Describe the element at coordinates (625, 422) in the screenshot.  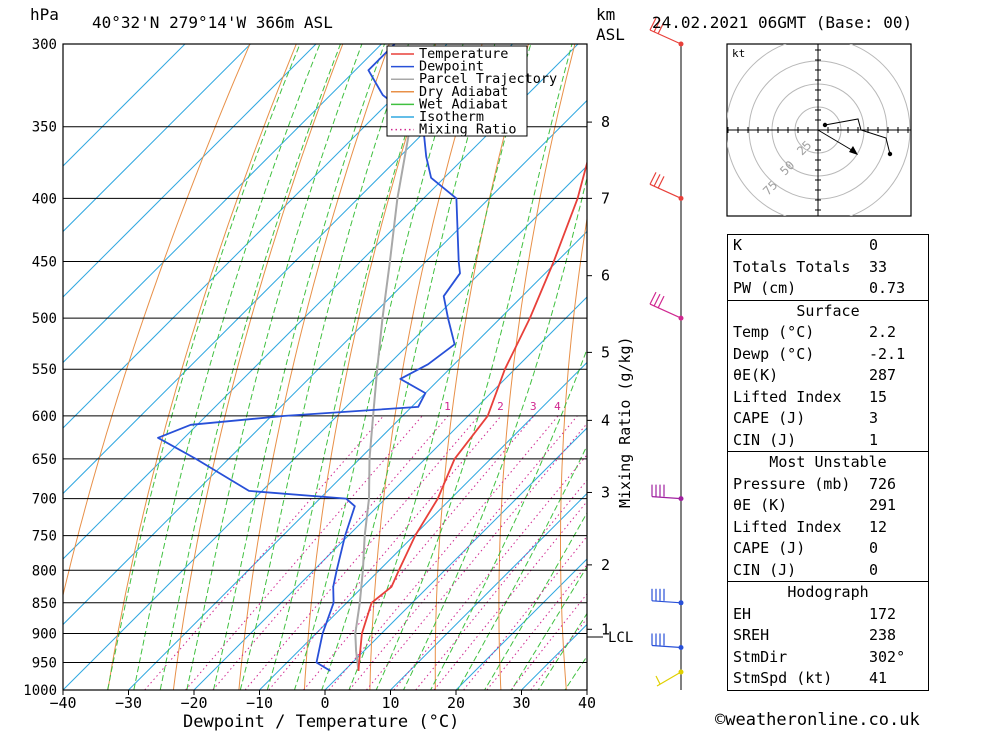
I see `mixing-ratio-axis-label: Mixing Ratio (g/kg)` at that location.